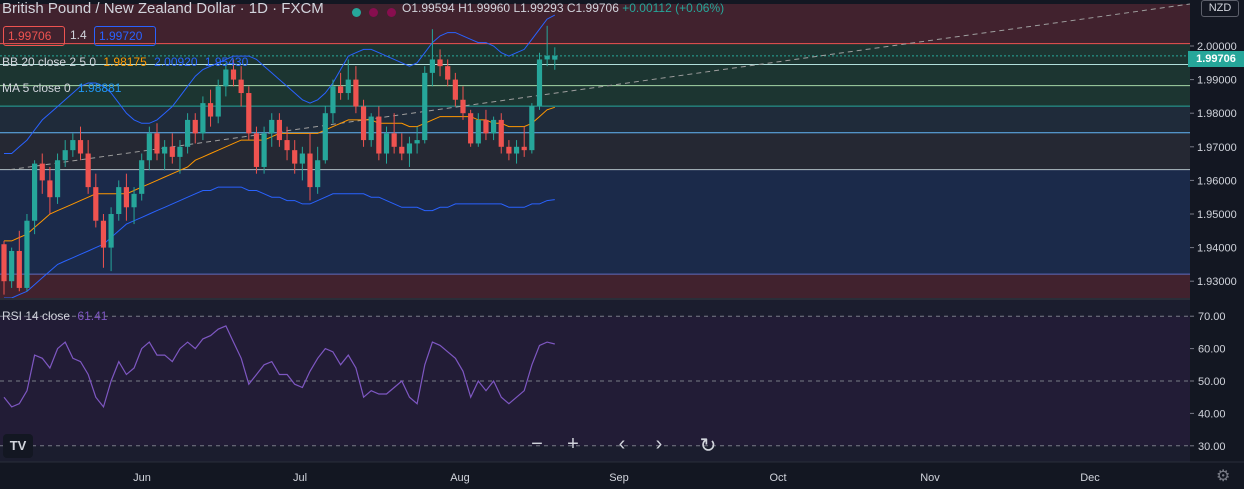  What do you see at coordinates (1090, 478) in the screenshot?
I see `time-tick-label: Dec` at bounding box center [1090, 478].